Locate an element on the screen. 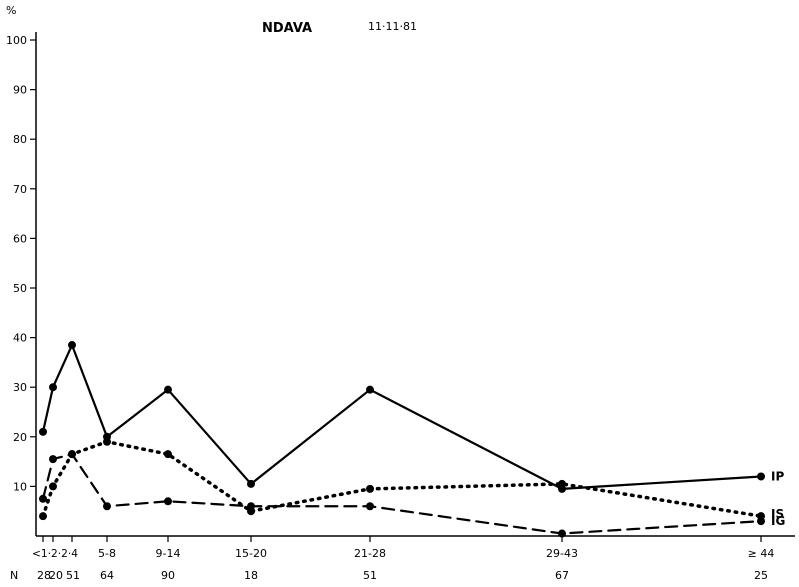 This screenshot has height=587, width=799. series-label-ip: IP is located at coordinates (777, 476).